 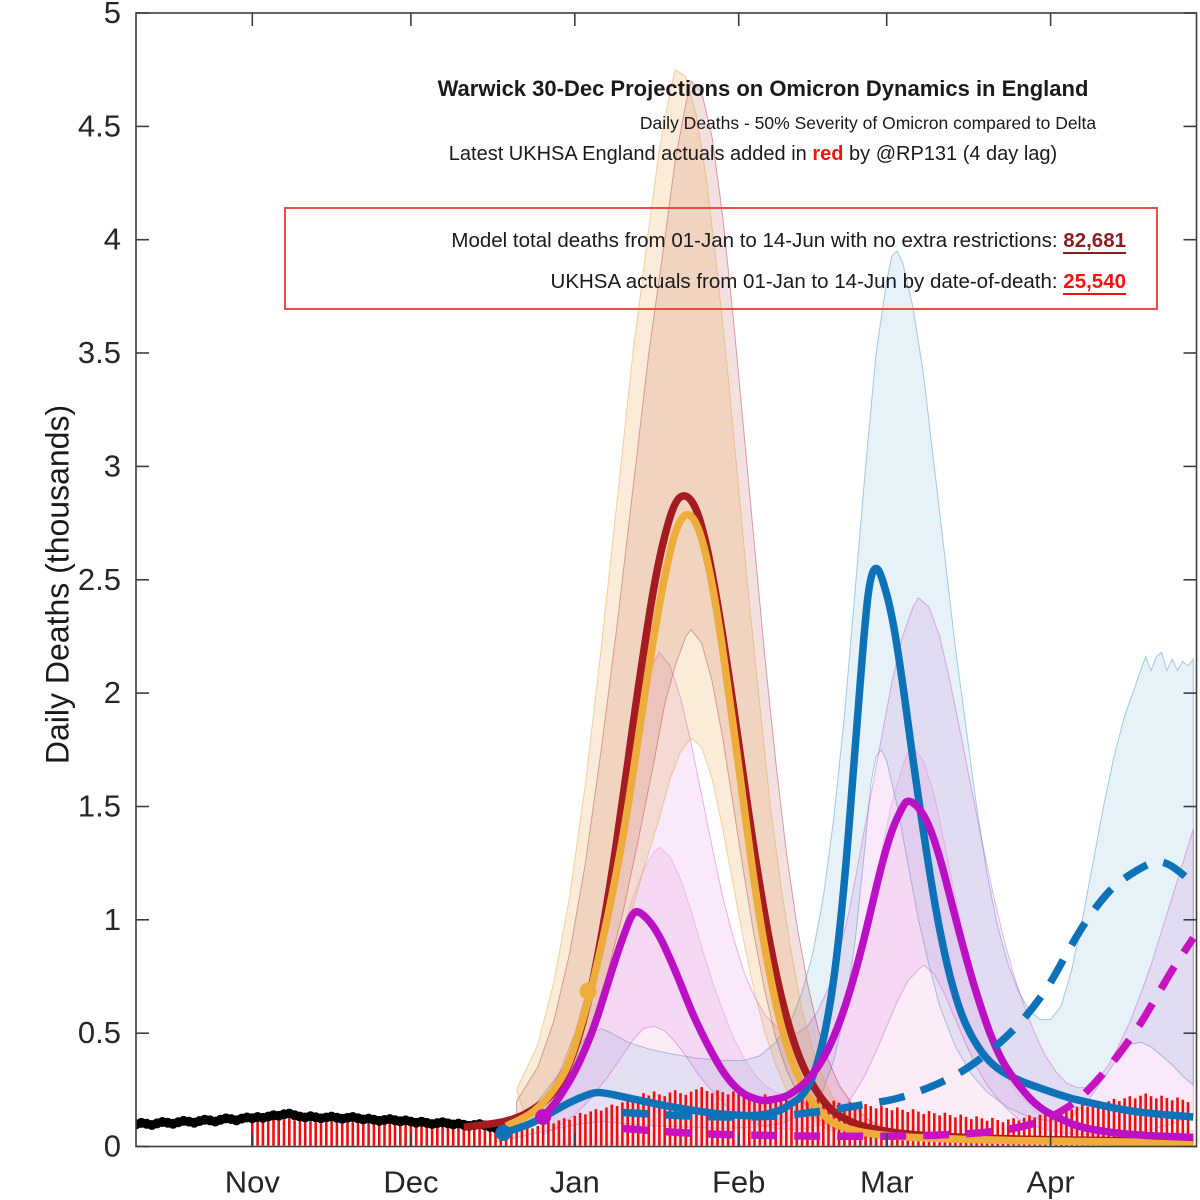 What do you see at coordinates (112, 465) in the screenshot?
I see `y-tick-label: 3` at bounding box center [112, 465].